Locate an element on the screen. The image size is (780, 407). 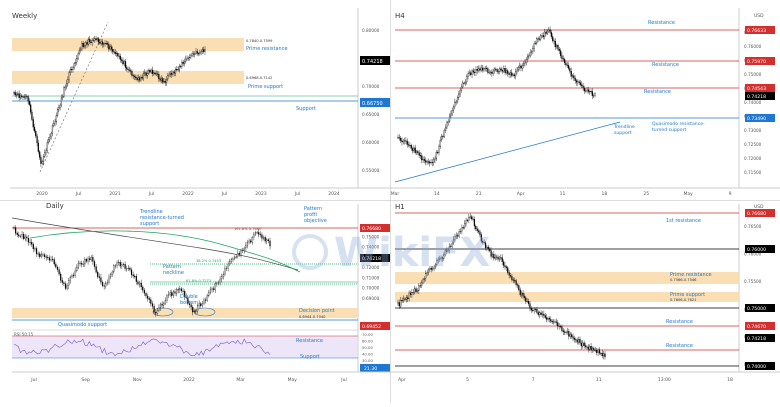
weekly-support-price: 0.66750 is located at coordinates (372, 104).